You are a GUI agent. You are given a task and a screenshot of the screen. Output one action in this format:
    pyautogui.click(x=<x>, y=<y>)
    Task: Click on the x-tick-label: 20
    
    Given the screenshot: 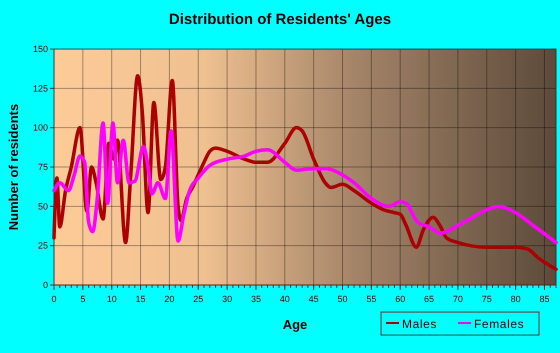 What is the action you would take?
    pyautogui.click(x=169, y=299)
    